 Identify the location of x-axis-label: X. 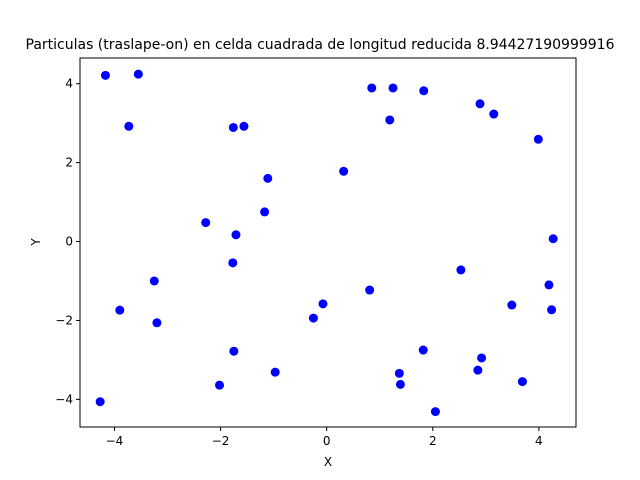
(328, 462).